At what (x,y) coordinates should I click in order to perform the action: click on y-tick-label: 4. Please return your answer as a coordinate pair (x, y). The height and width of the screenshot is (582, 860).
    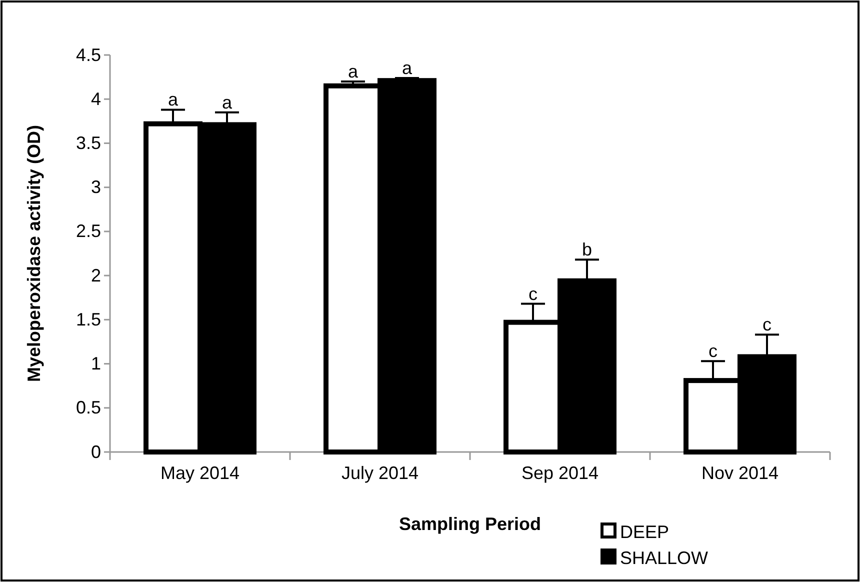
    Looking at the image, I should click on (95, 98).